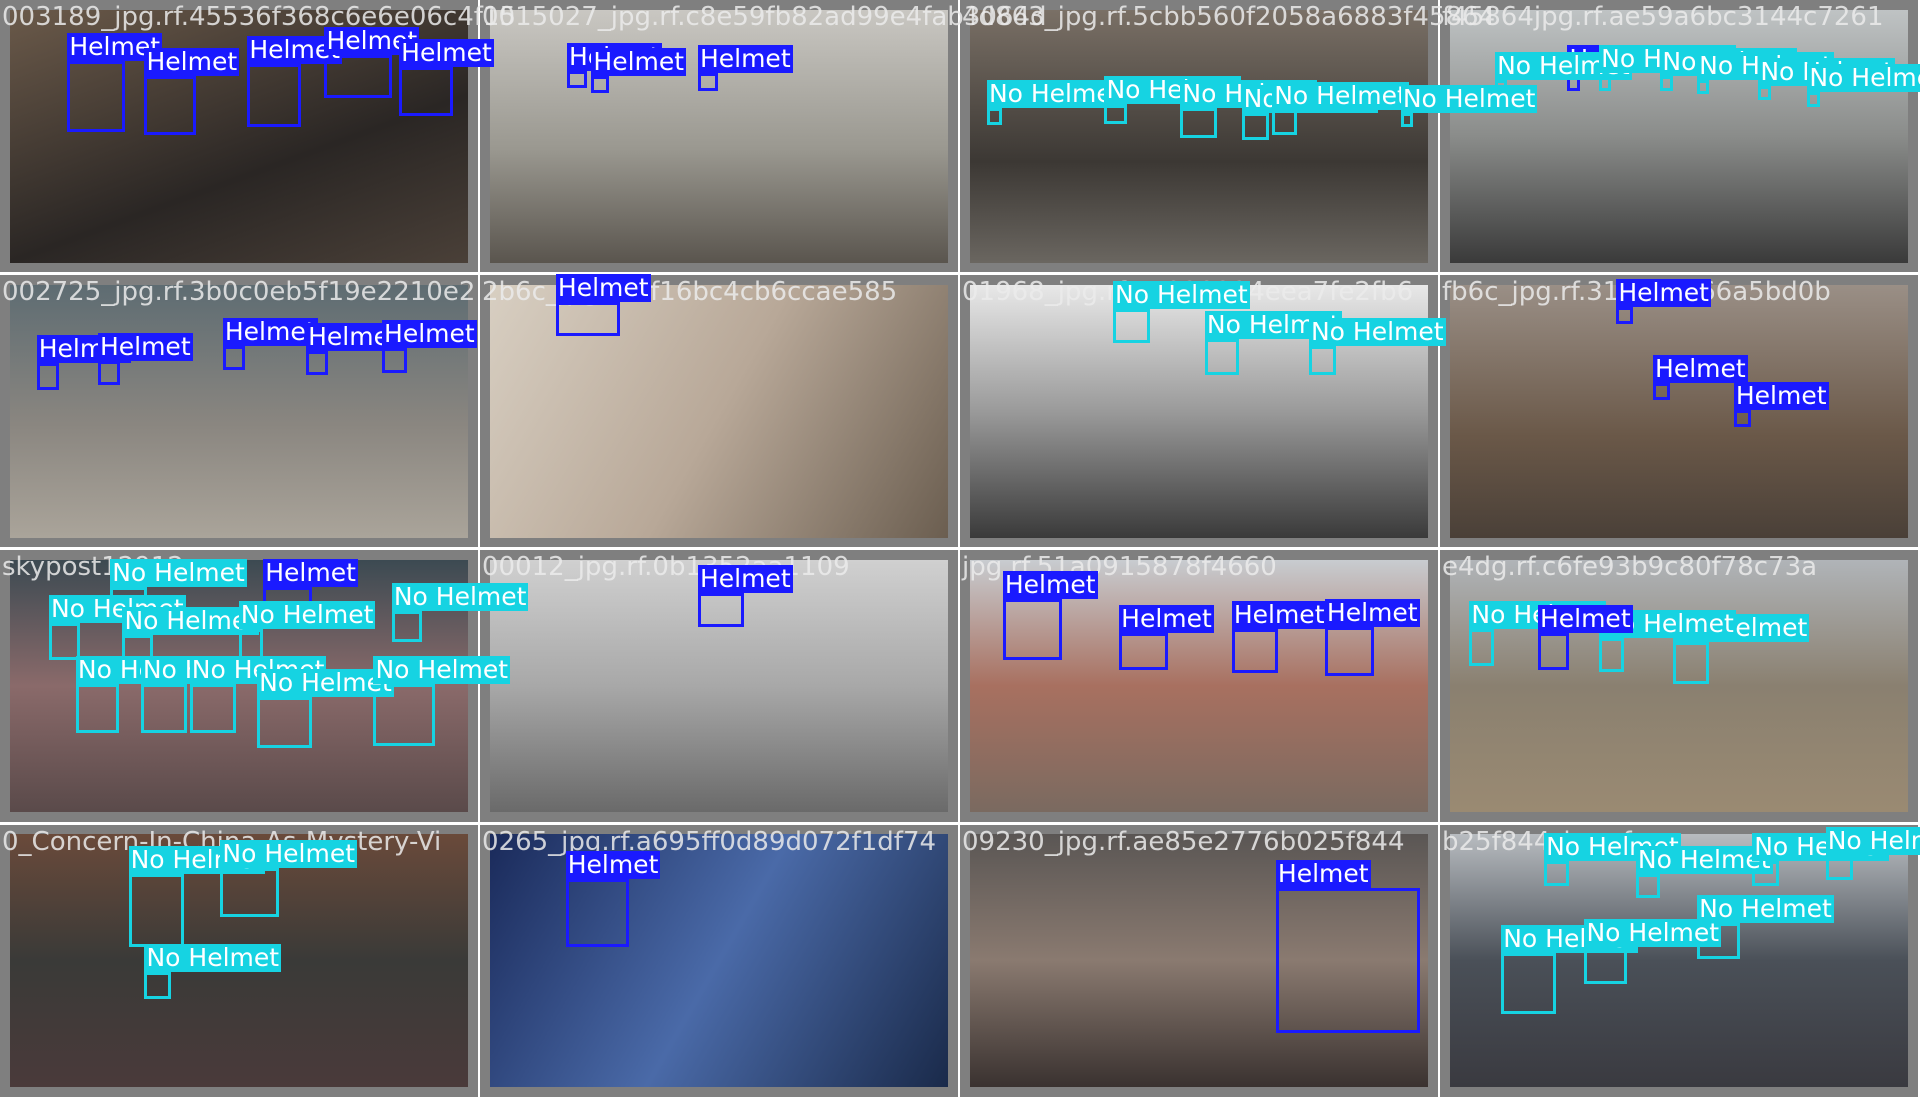 This screenshot has width=1920, height=1100. What do you see at coordinates (259, 17) in the screenshot?
I see `filename: 003189_jpg.rf.45536f368c6e6e06c4f15` at bounding box center [259, 17].